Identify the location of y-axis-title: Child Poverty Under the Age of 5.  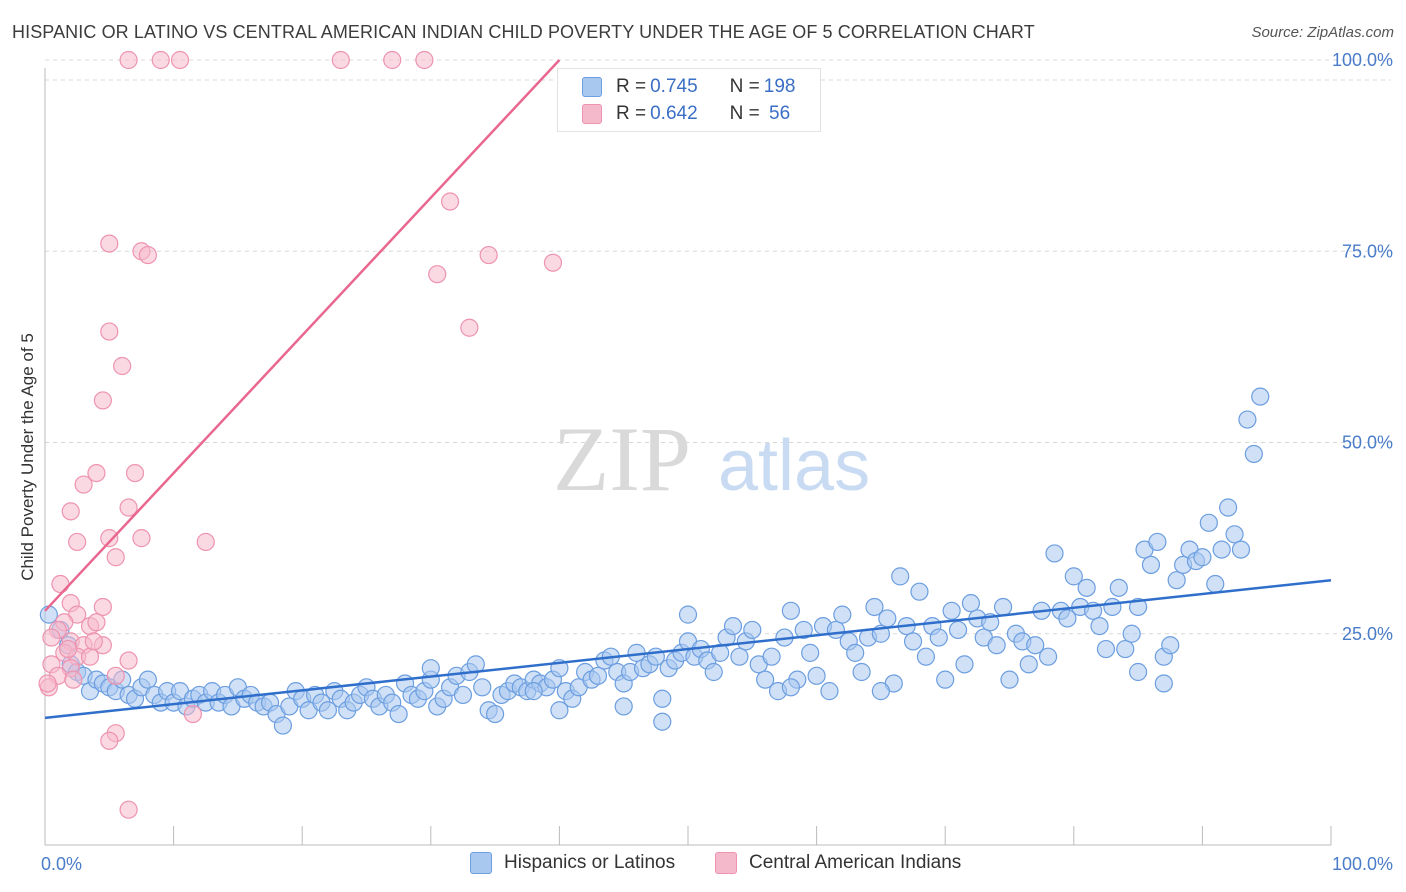
(27, 457).